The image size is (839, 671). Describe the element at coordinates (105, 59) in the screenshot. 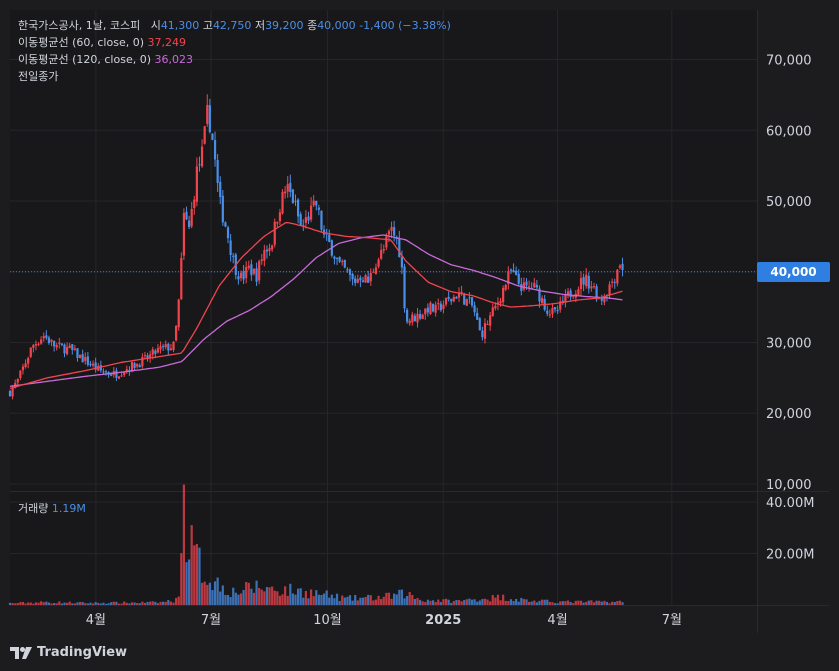

I see `ma120-legend: 이동평균선 (120, close, 0) 36,023` at that location.